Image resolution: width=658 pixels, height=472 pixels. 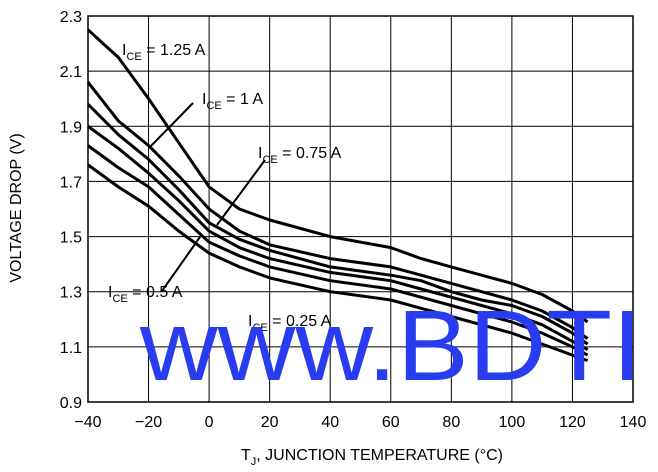 What do you see at coordinates (633, 422) in the screenshot?
I see `x-tick-label: 140` at bounding box center [633, 422].